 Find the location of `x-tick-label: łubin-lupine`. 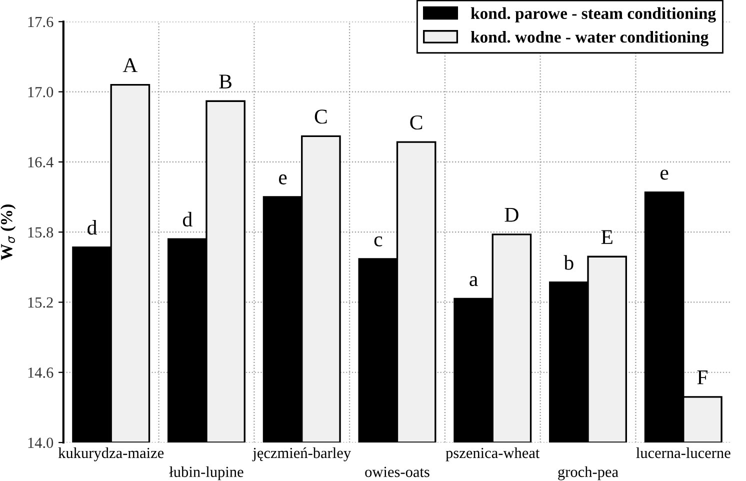

x-tick-label: łubin-lupine is located at coordinates (206, 473).